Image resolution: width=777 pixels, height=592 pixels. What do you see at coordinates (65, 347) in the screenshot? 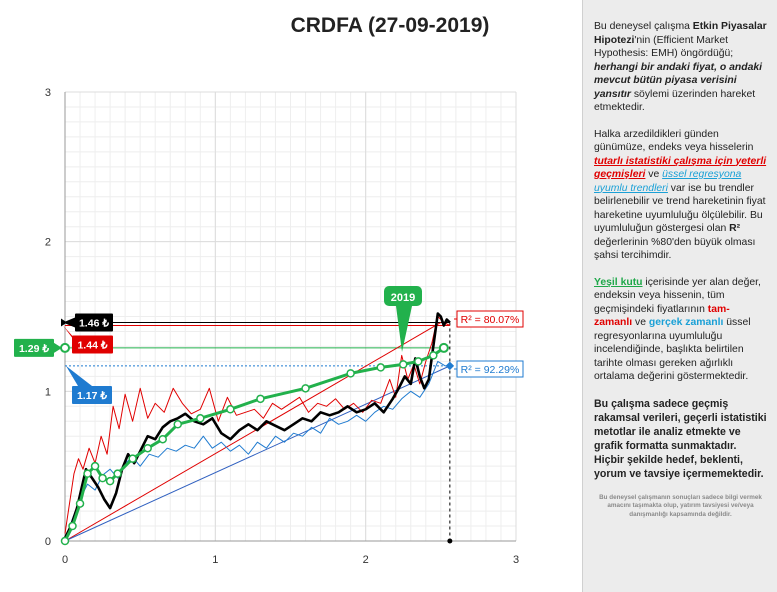
I see `left-marker-green` at bounding box center [65, 347].